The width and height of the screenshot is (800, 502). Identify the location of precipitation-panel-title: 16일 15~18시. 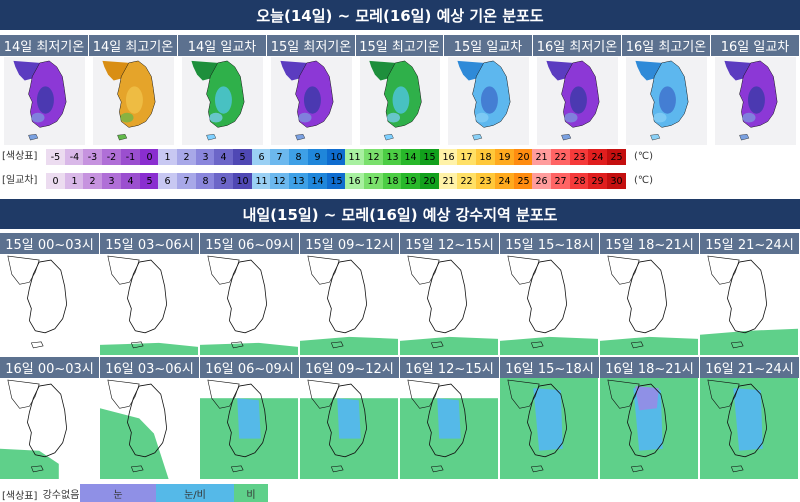
(549, 367).